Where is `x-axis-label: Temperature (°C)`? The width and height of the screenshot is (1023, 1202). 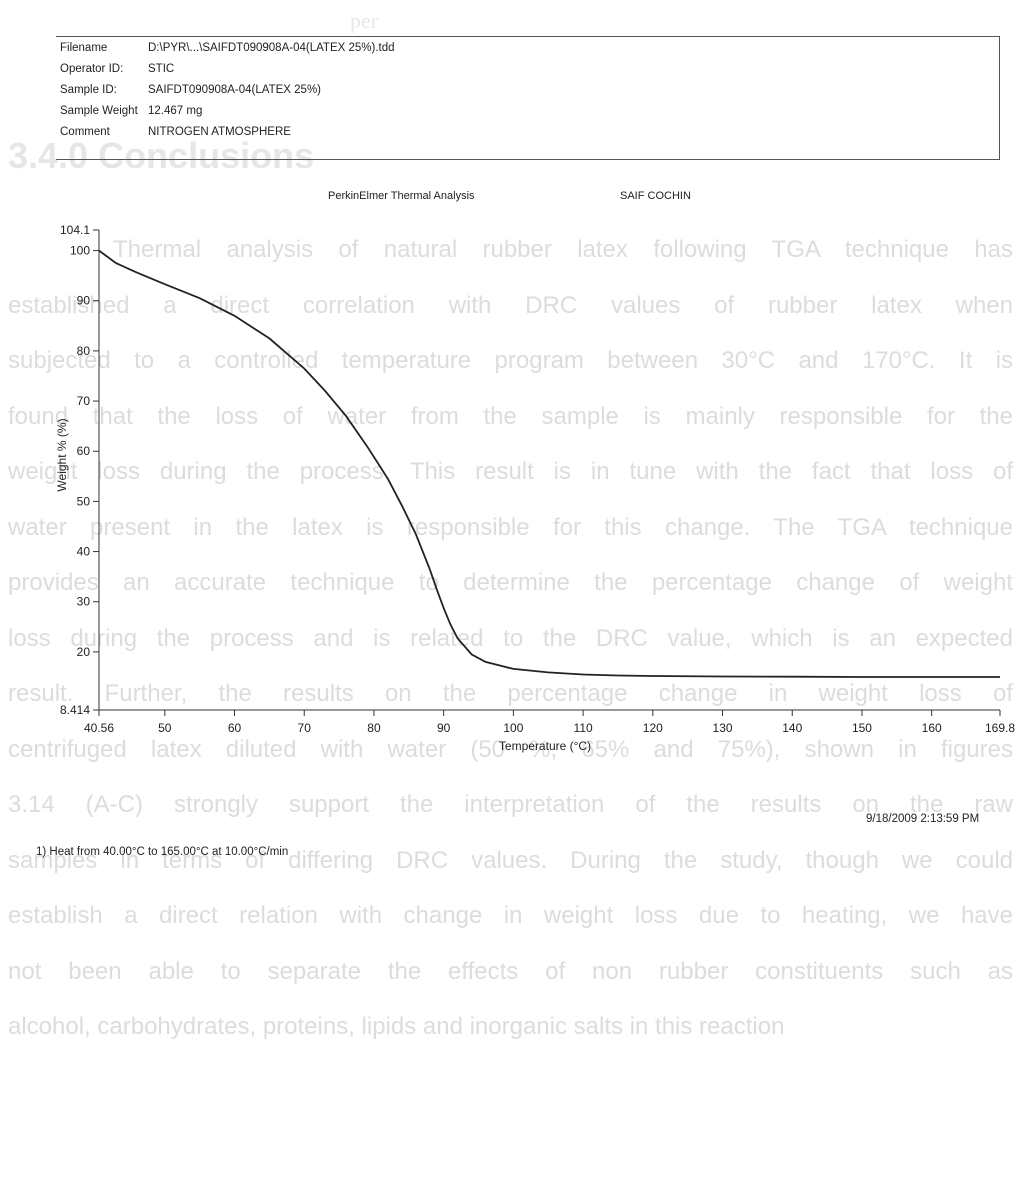
x-axis-label: Temperature (°C) is located at coordinates (545, 746).